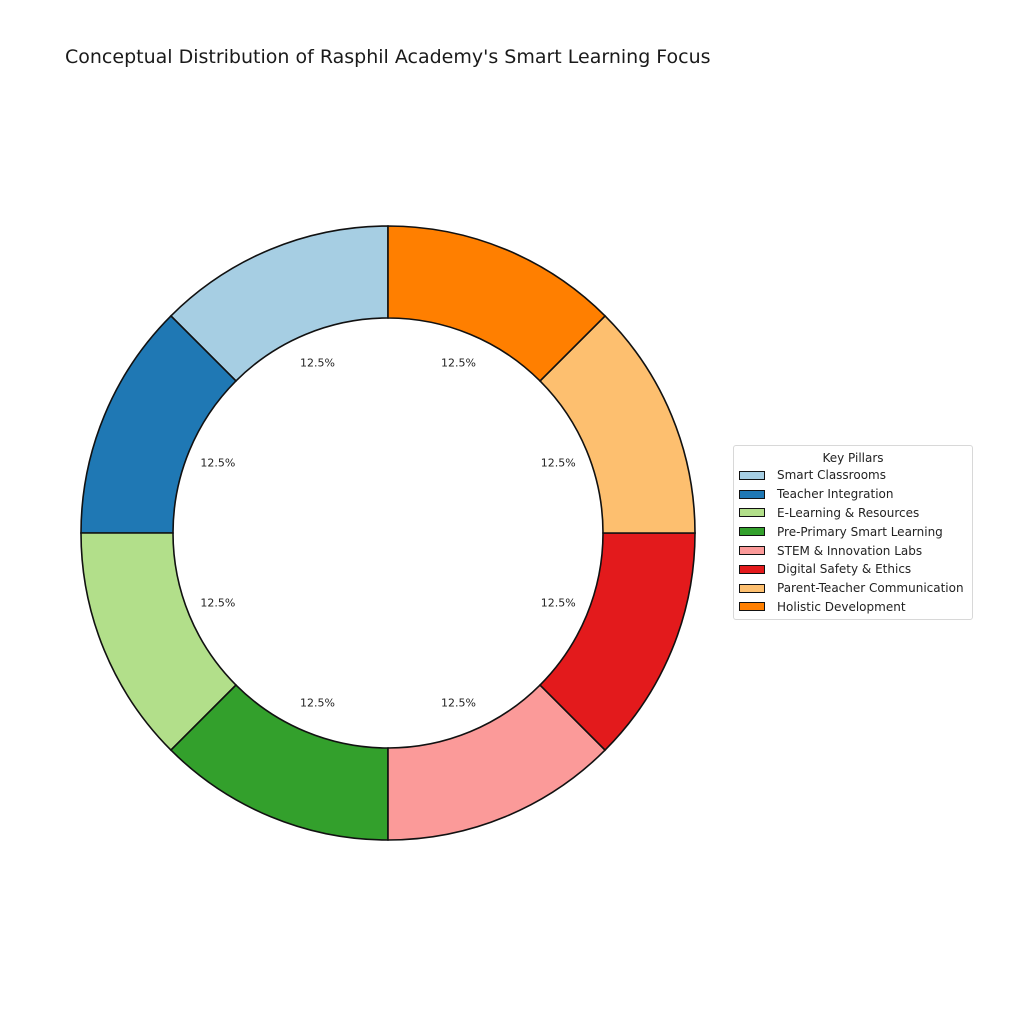 The image size is (1024, 1024). I want to click on legend-label: STEM & Innovation Labs, so click(850, 550).